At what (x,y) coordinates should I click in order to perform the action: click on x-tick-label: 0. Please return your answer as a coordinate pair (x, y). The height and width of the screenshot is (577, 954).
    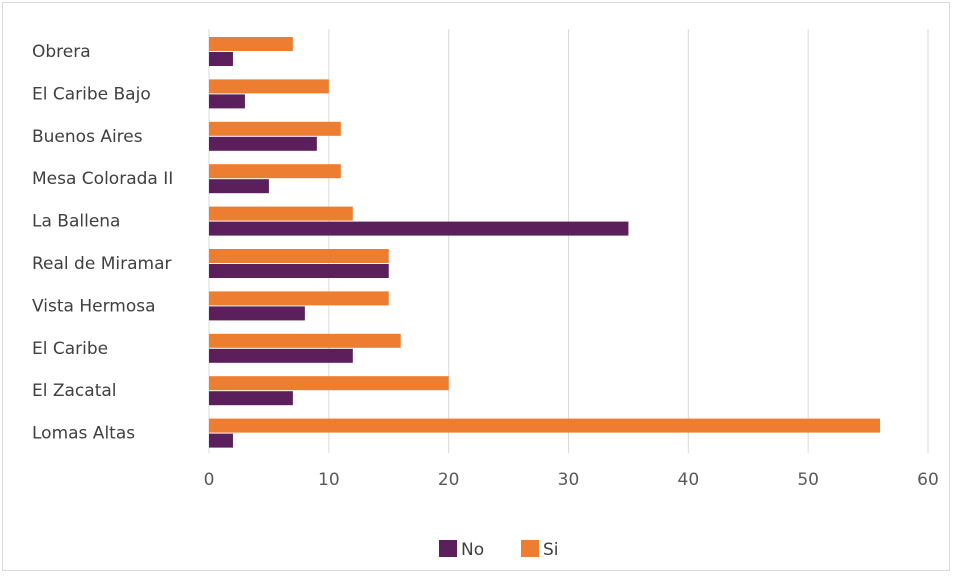
    Looking at the image, I should click on (209, 480).